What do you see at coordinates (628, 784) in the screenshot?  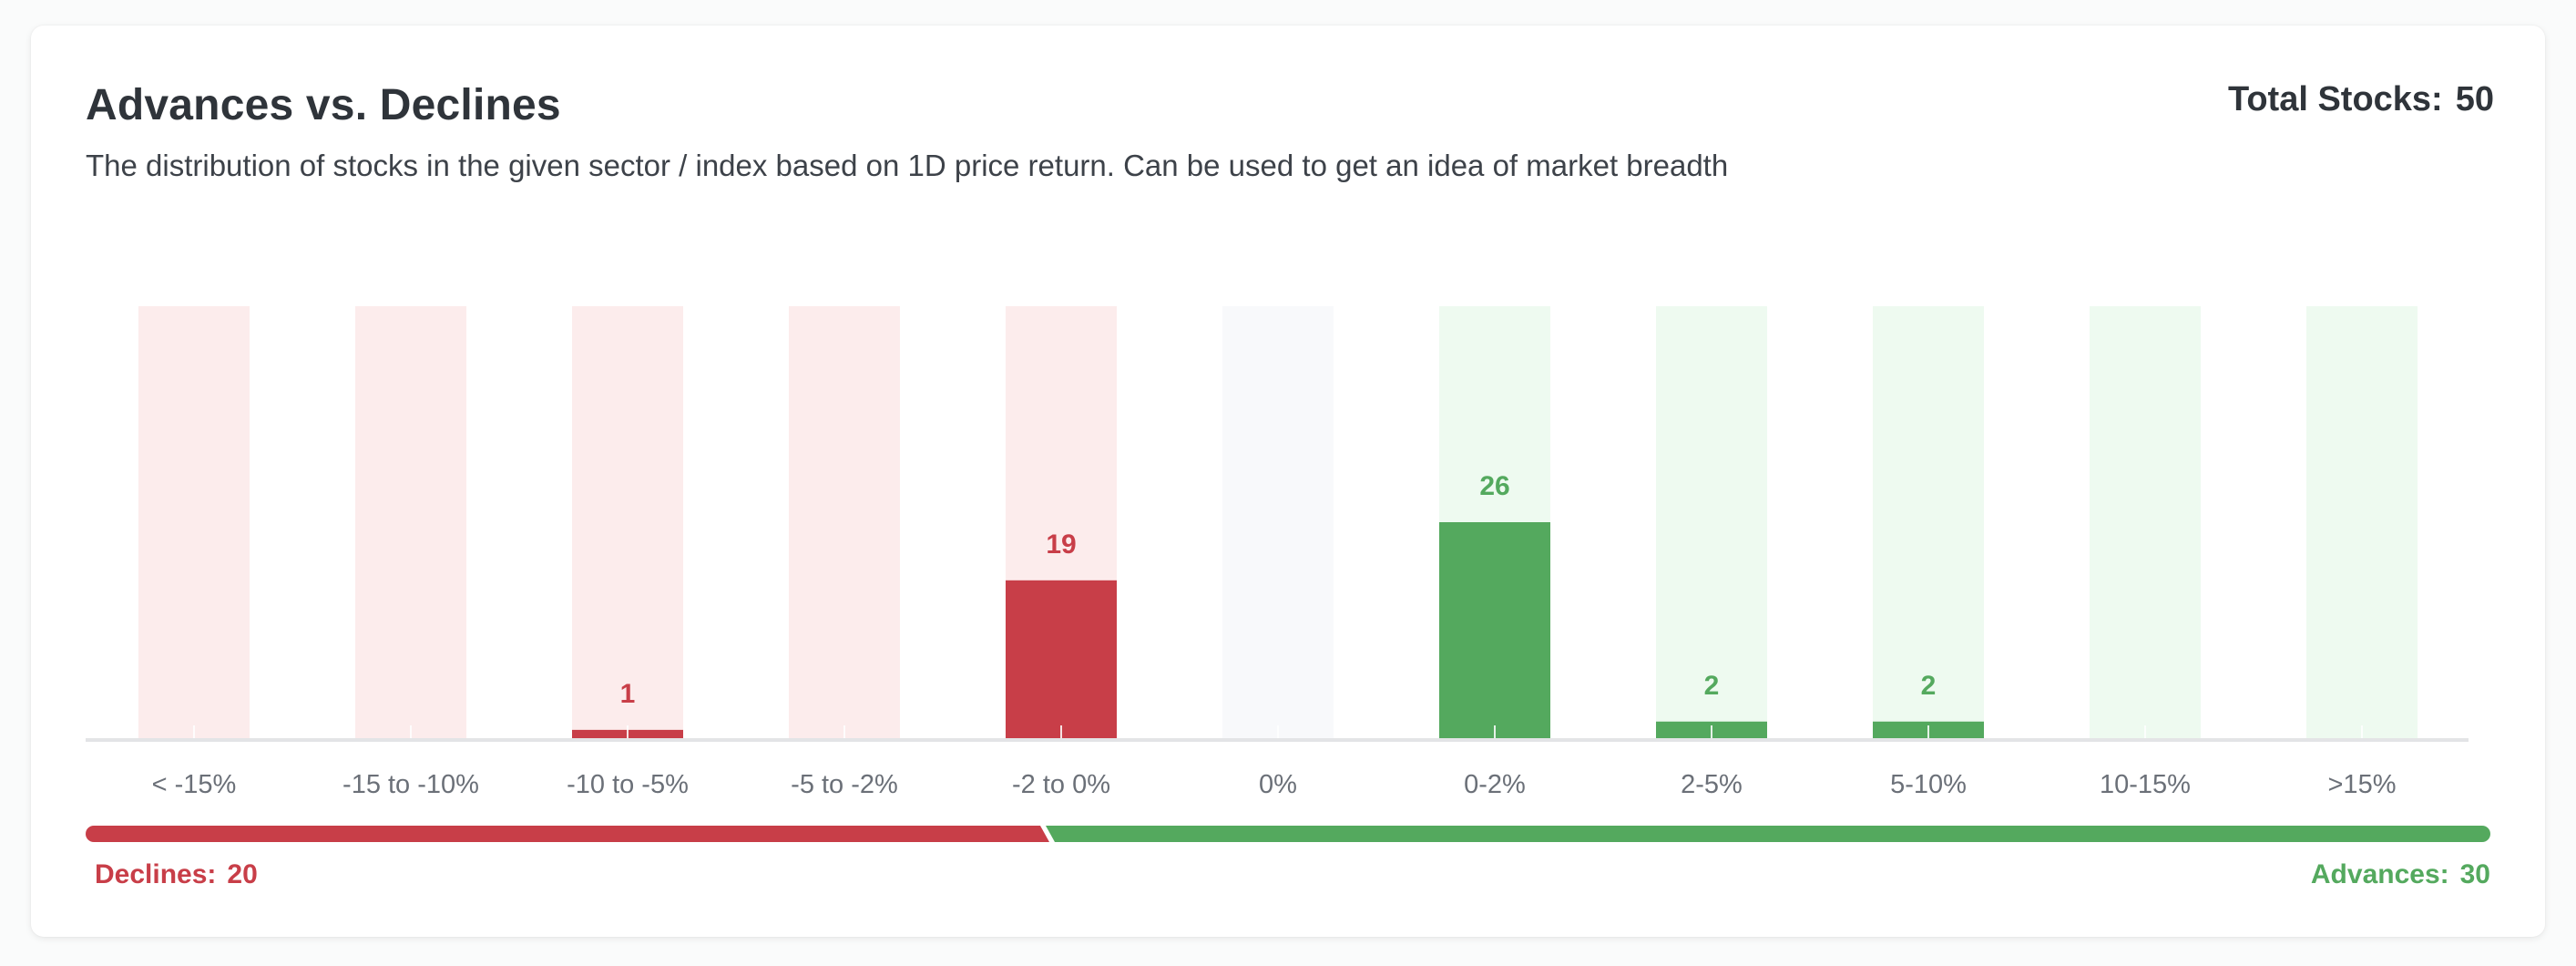 I see `x-tick-label: -10 to -5%` at bounding box center [628, 784].